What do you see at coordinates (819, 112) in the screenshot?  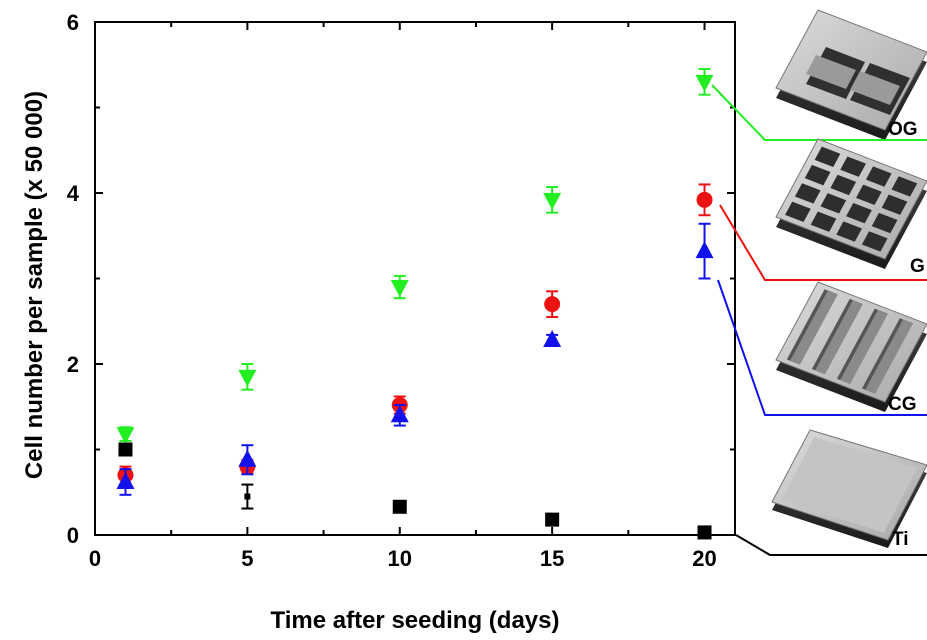 I see `og-leader-line` at bounding box center [819, 112].